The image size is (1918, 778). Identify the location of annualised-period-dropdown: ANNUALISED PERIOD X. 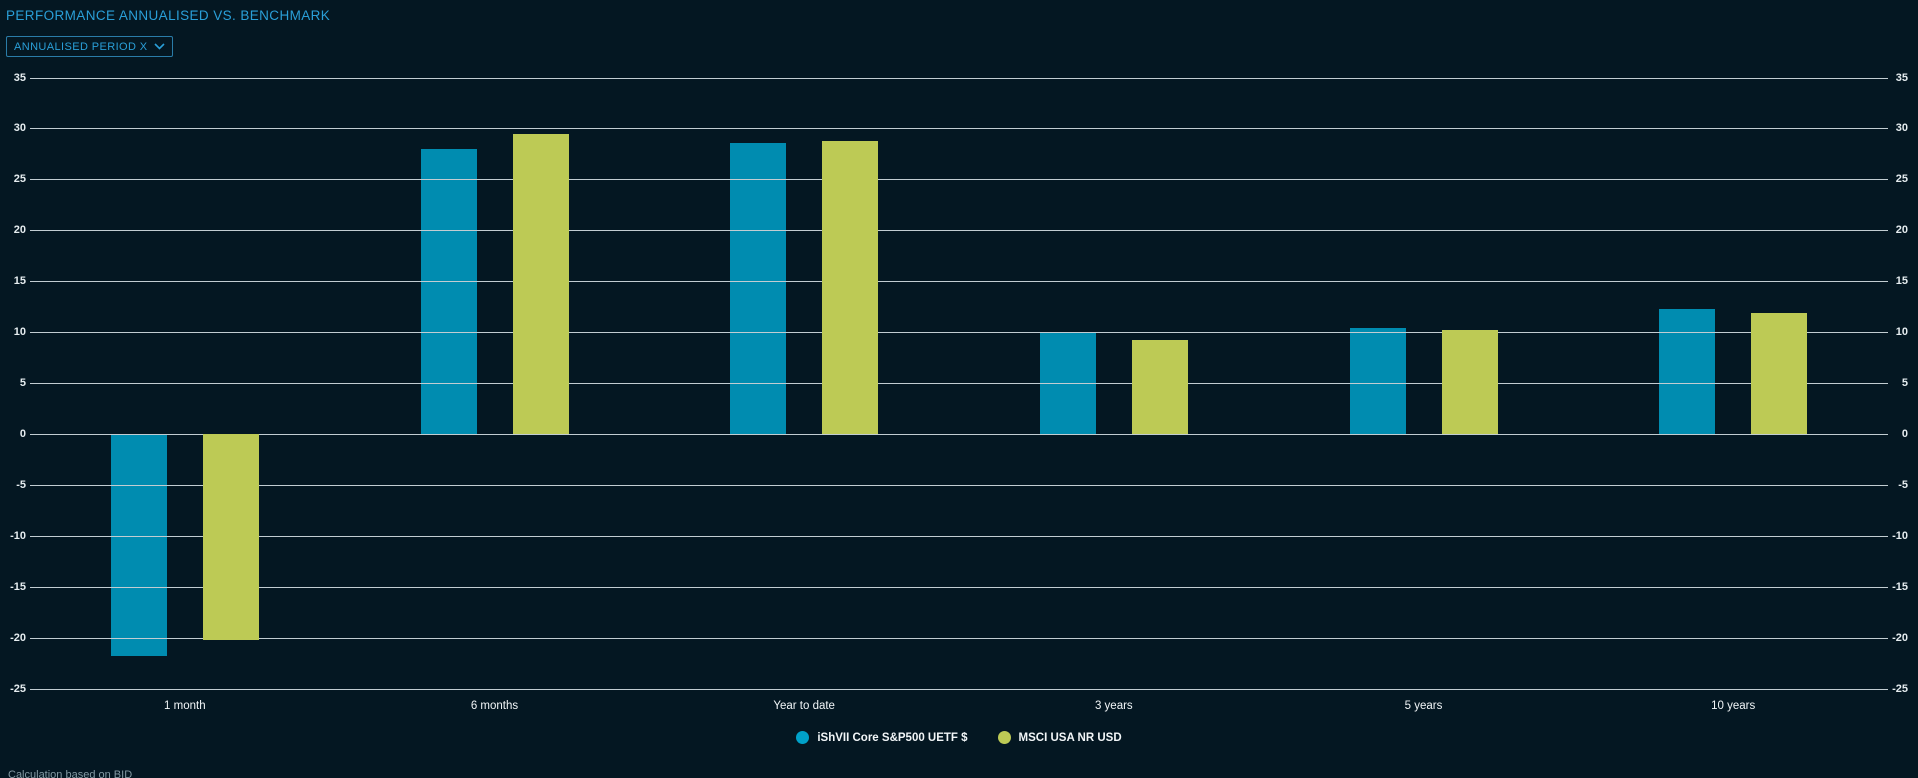
(89, 46).